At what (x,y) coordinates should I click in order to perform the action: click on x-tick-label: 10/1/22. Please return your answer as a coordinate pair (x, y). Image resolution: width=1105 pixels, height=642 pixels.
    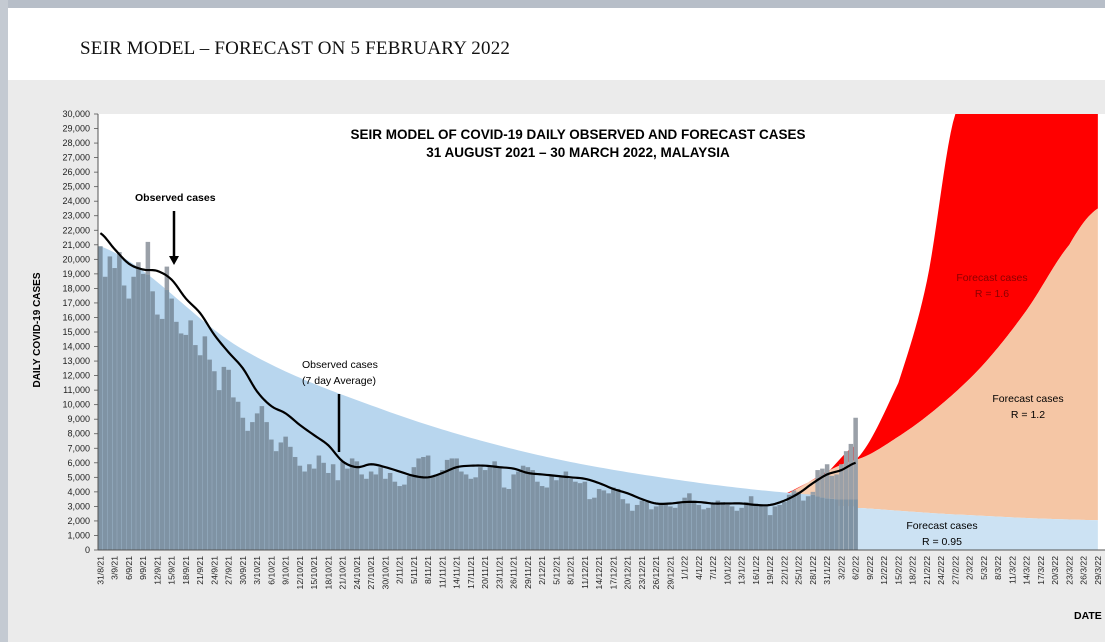
    Looking at the image, I should click on (727, 570).